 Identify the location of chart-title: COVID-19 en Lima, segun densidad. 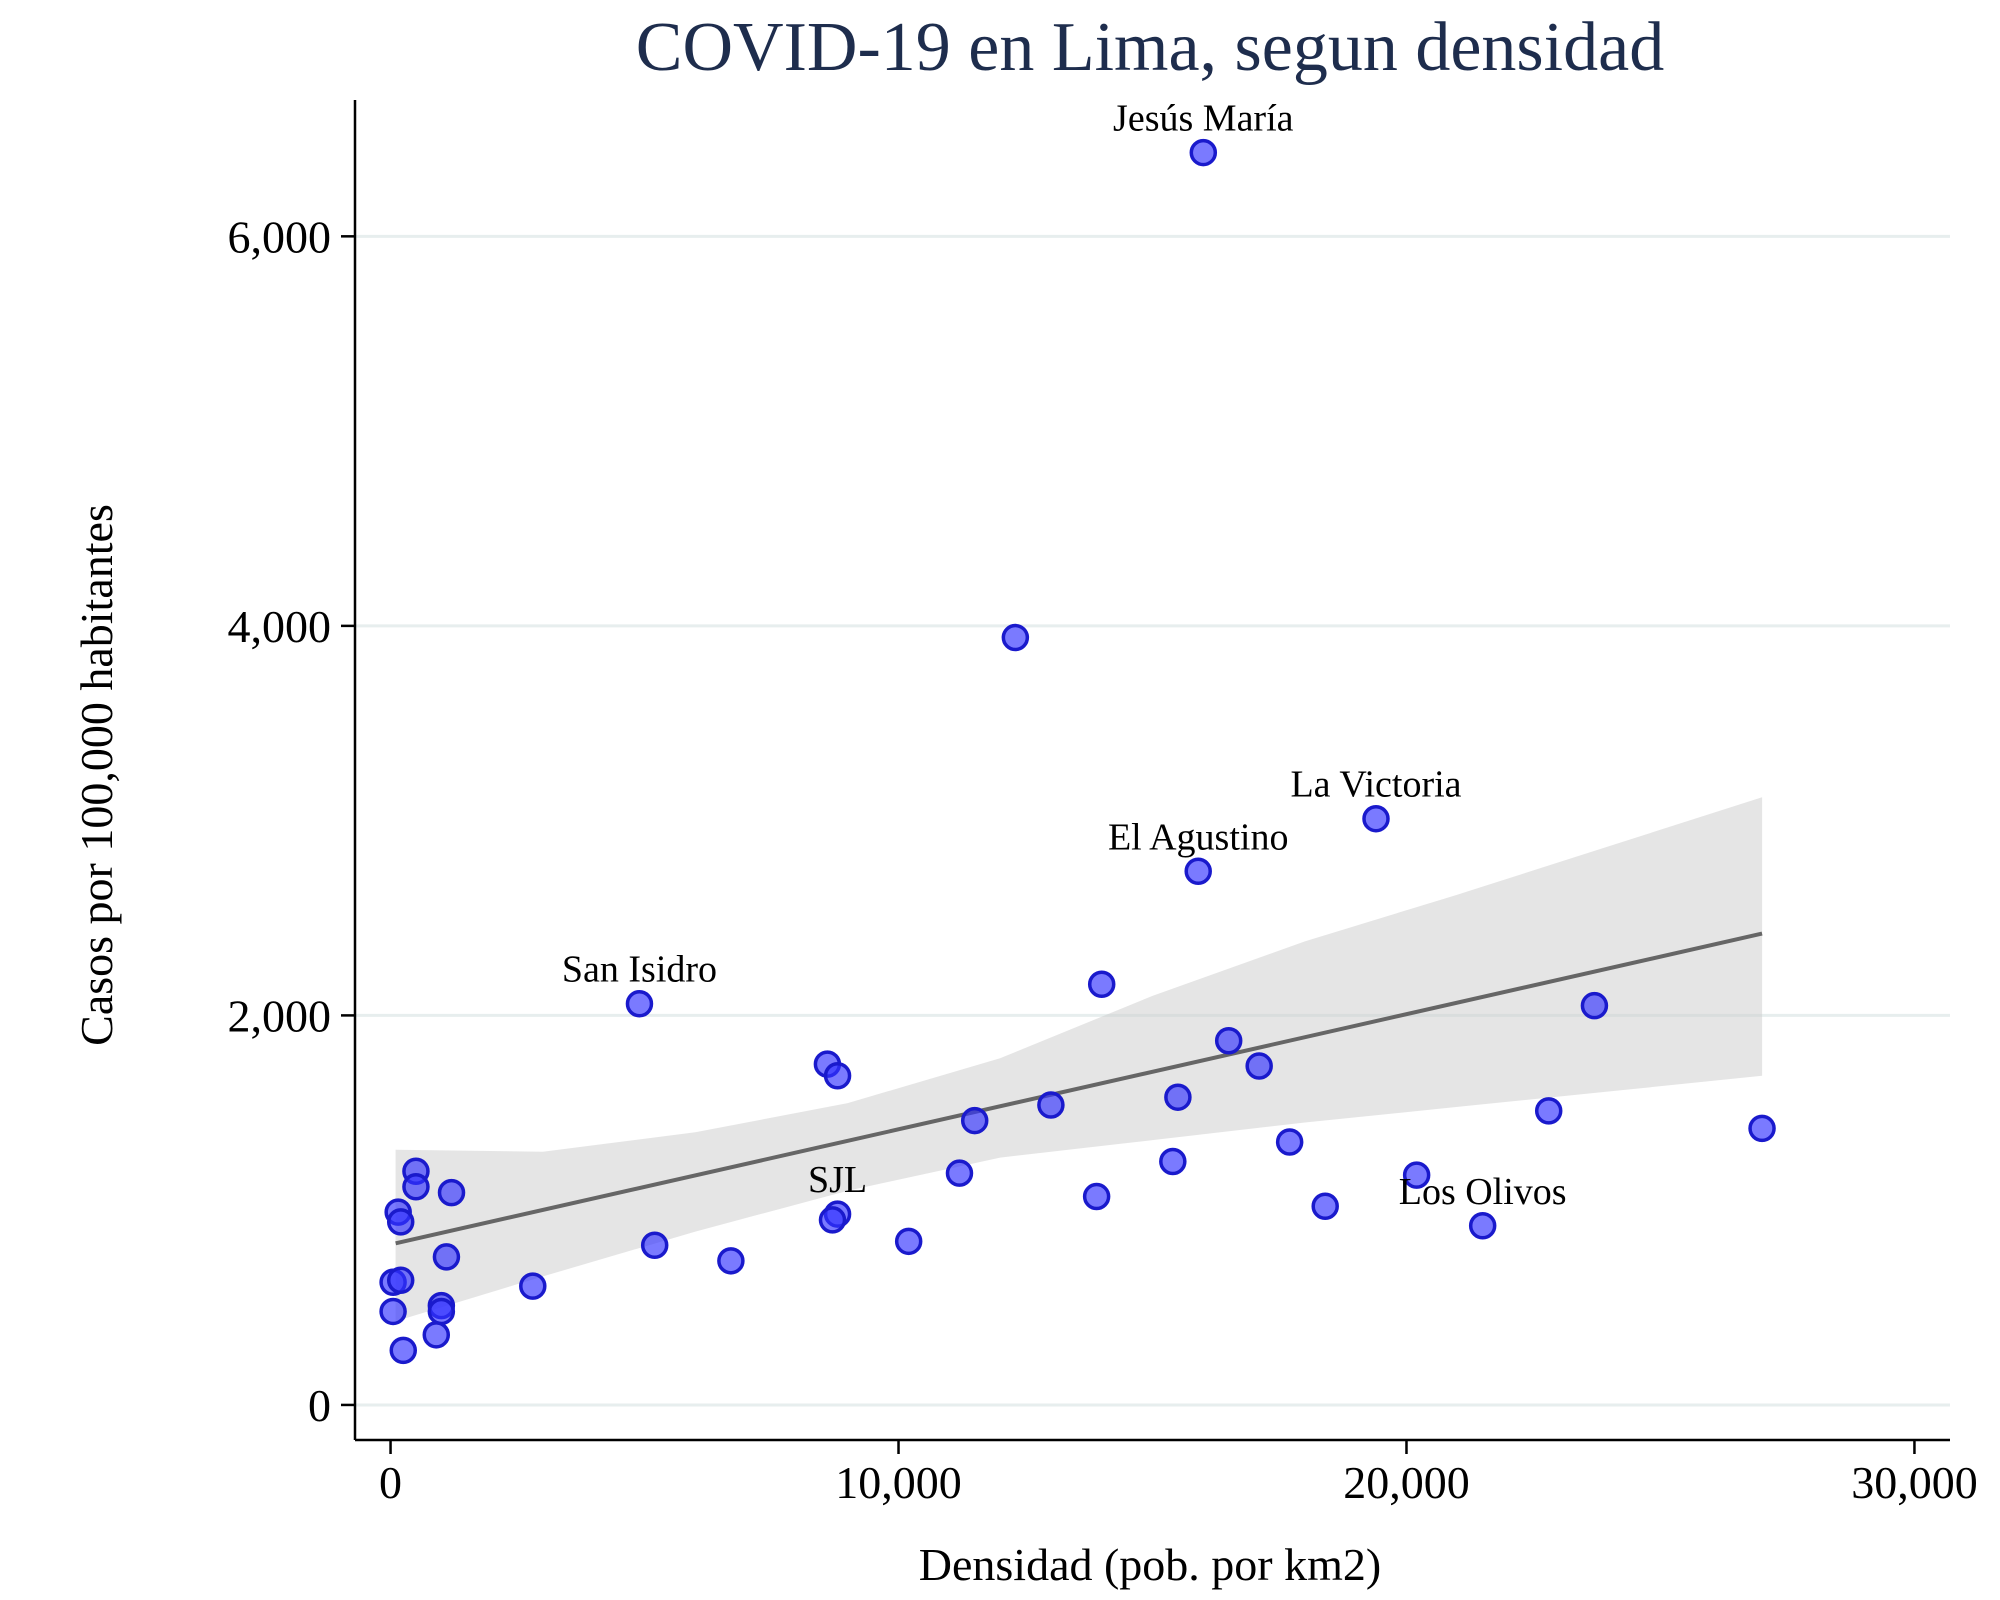
(1150, 47).